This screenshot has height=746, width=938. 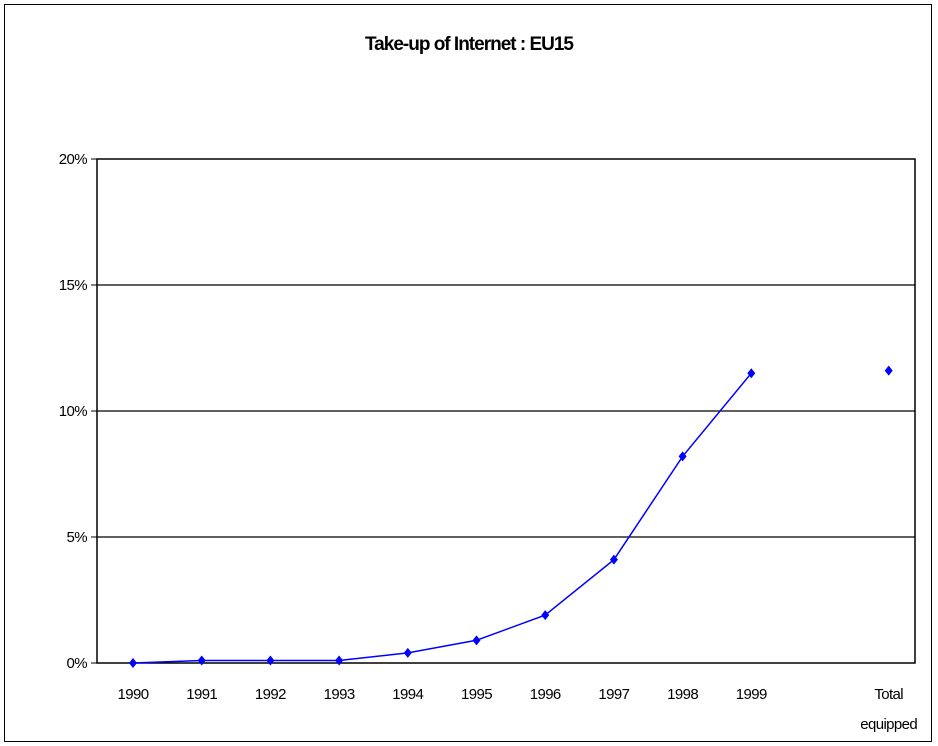 What do you see at coordinates (888, 694) in the screenshot?
I see `x-tick-label: Total` at bounding box center [888, 694].